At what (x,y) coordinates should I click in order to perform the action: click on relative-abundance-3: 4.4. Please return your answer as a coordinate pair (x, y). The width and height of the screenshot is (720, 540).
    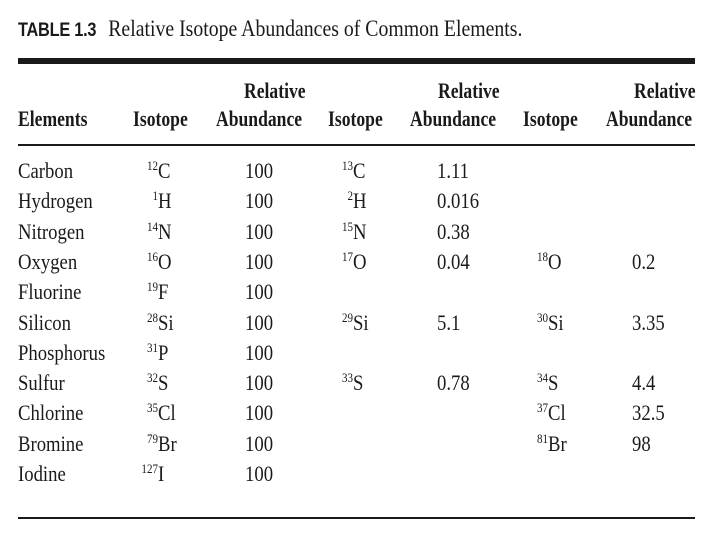
    Looking at the image, I should click on (644, 383).